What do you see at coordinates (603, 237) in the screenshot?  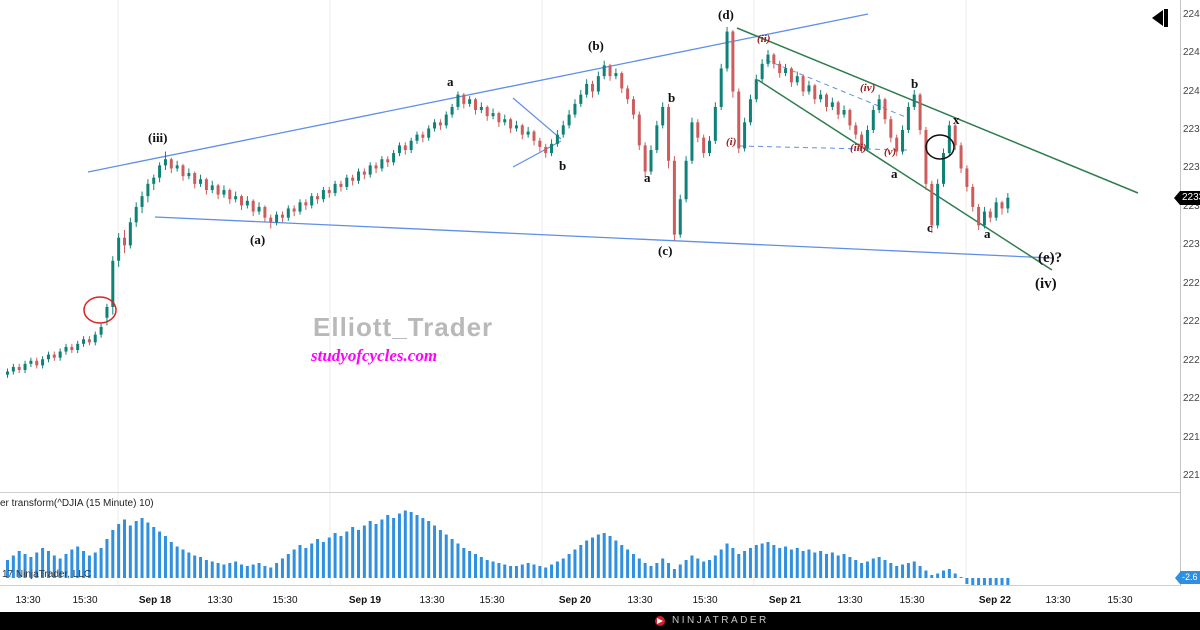 I see `trendline` at bounding box center [603, 237].